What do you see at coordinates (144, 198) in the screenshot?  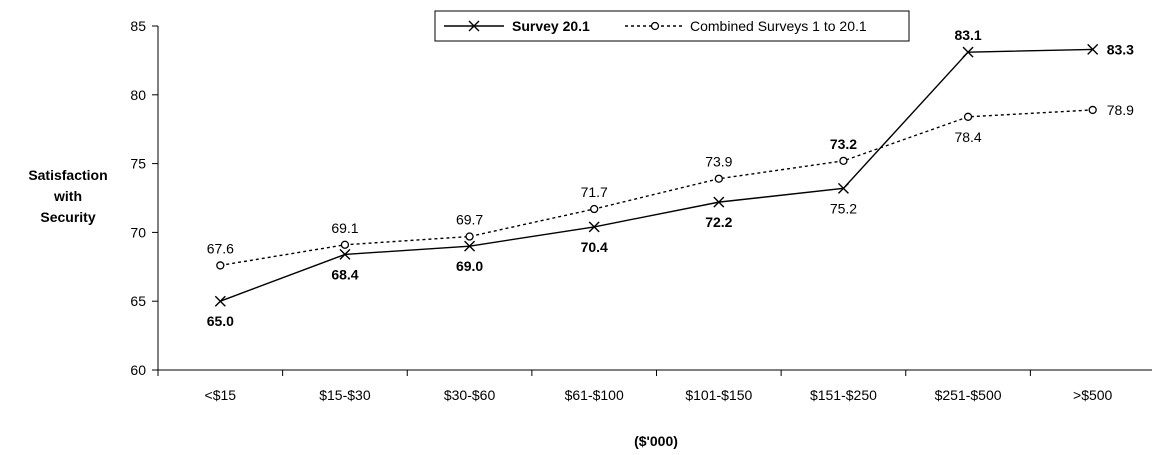 I see `y-axis: 60 65 70 75 80 85` at bounding box center [144, 198].